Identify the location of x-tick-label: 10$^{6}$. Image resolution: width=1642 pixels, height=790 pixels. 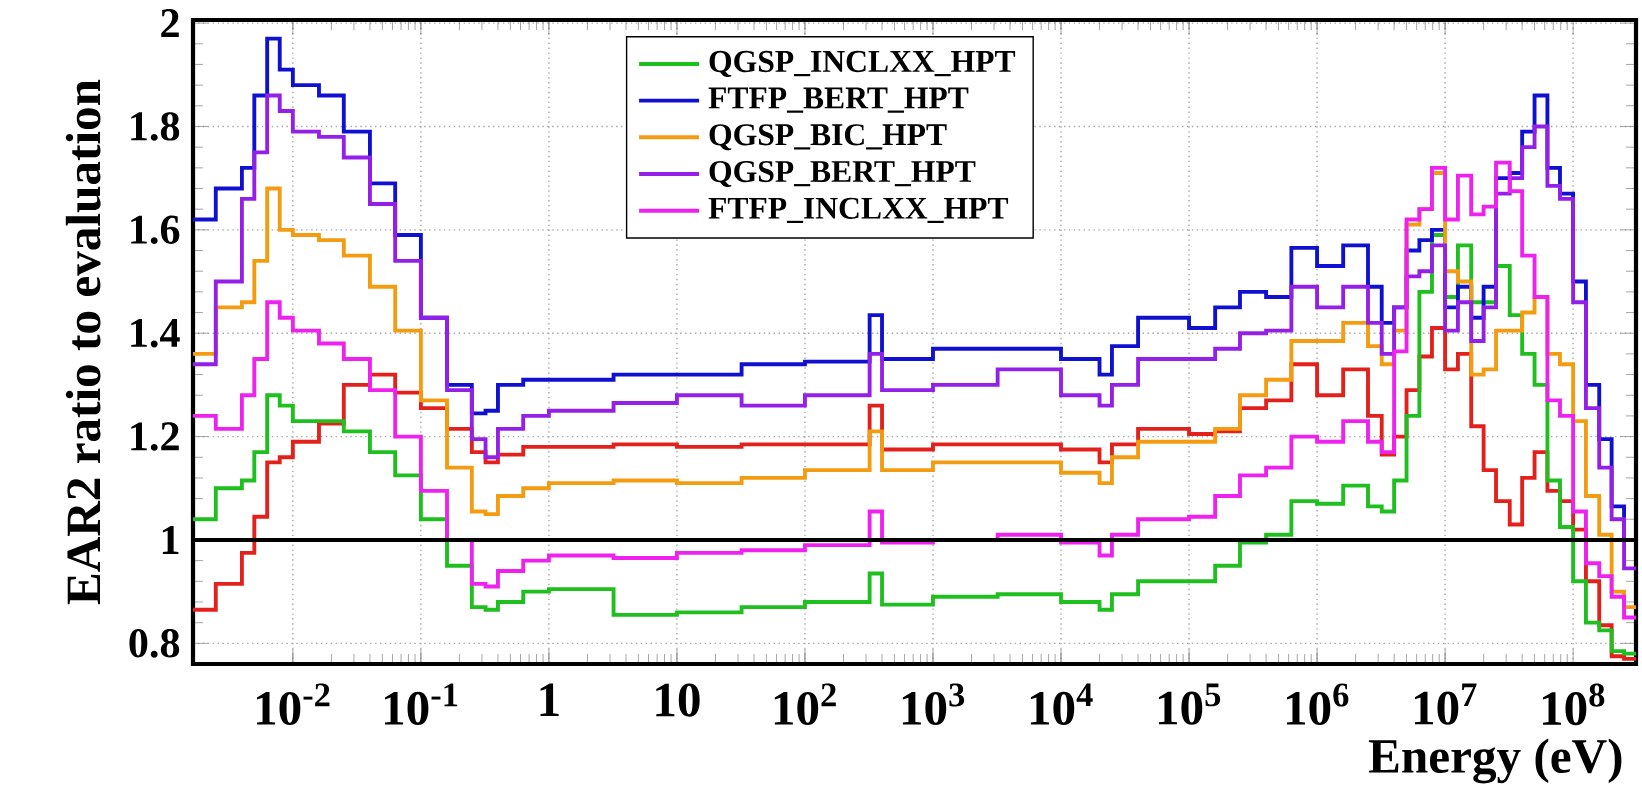
(1317, 704).